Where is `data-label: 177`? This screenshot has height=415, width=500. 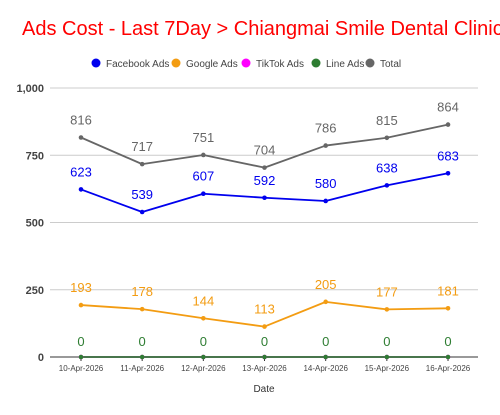 data-label: 177 is located at coordinates (387, 291).